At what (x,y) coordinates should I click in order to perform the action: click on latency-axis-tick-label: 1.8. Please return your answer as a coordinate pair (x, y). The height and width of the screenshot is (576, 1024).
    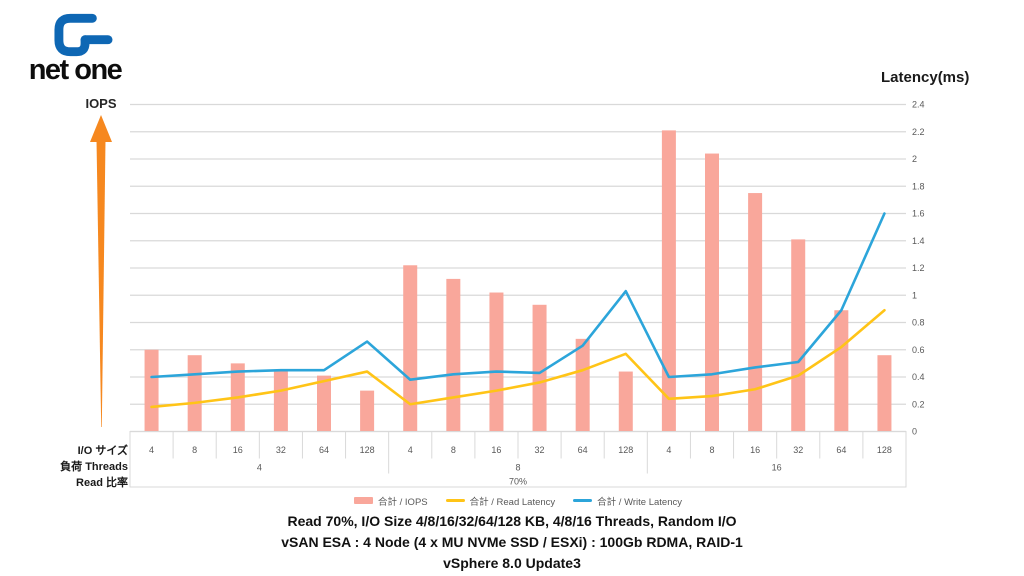
    Looking at the image, I should click on (918, 186).